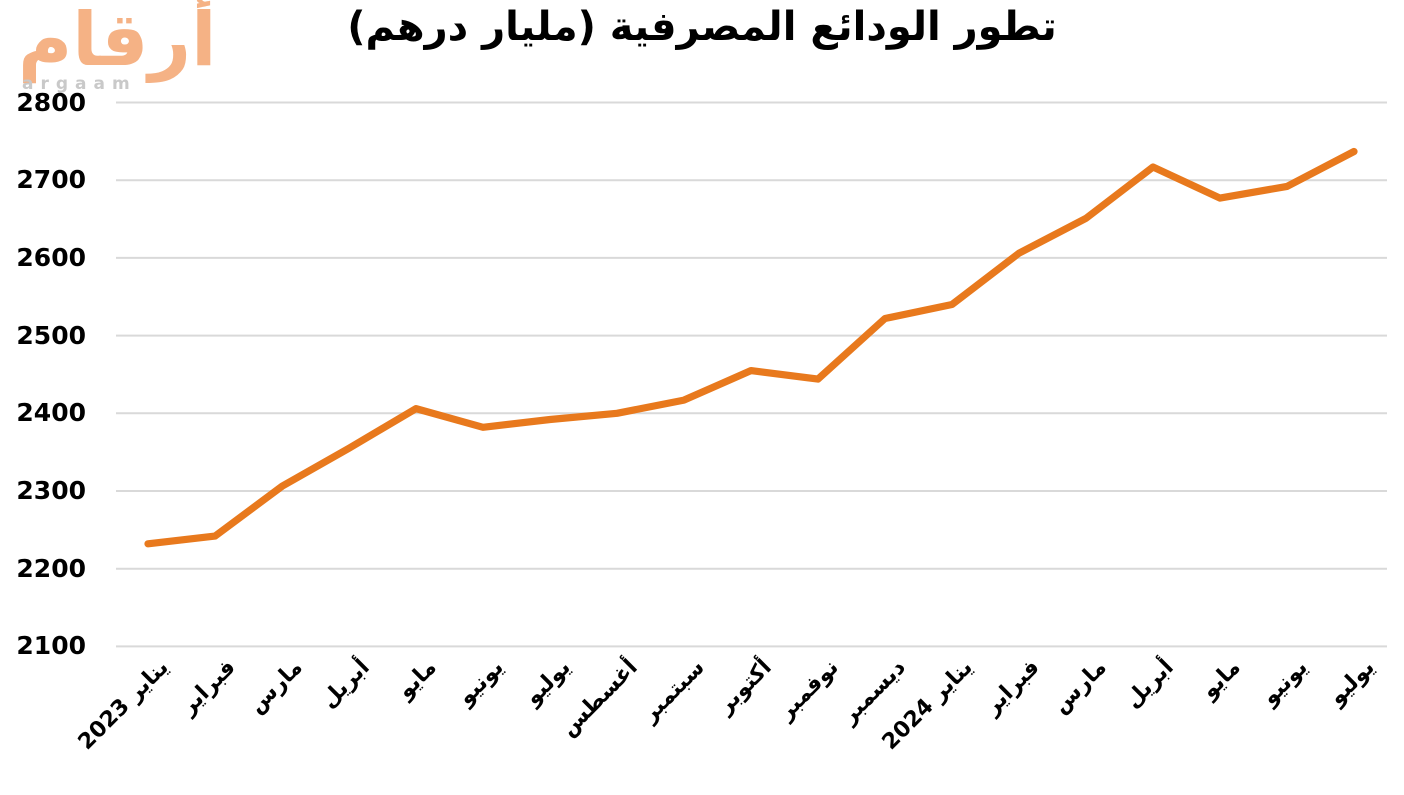 Image resolution: width=1404 pixels, height=795 pixels. I want to click on y-axis-label: 2300, so click(51, 490).